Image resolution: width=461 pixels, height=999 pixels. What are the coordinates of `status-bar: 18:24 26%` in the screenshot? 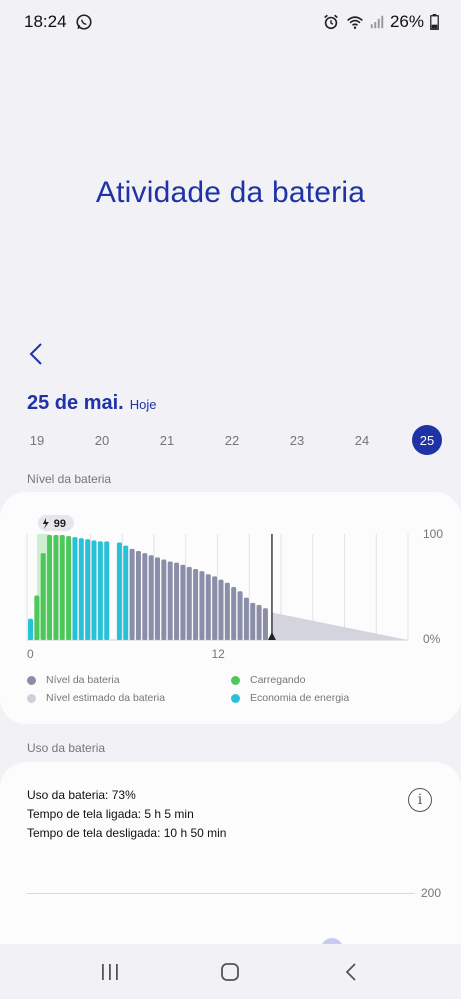 It's located at (230, 22).